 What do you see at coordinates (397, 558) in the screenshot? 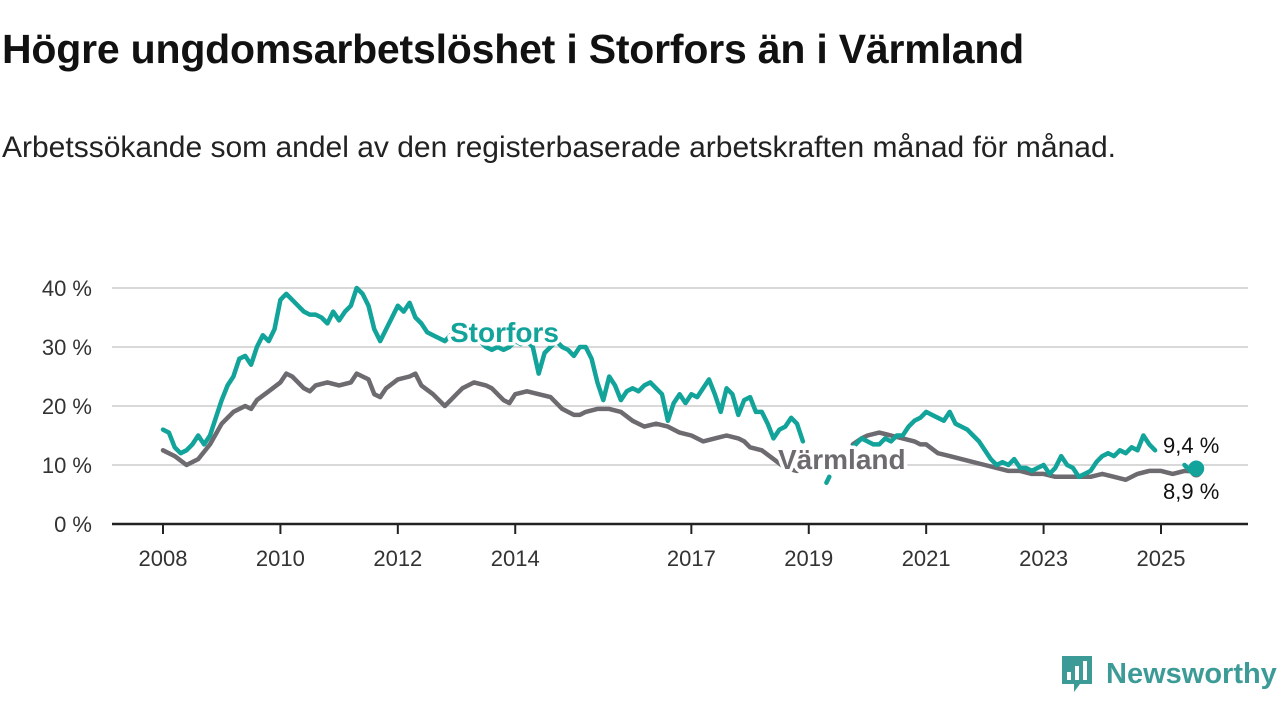
I see `x-tick-label: 2012` at bounding box center [397, 558].